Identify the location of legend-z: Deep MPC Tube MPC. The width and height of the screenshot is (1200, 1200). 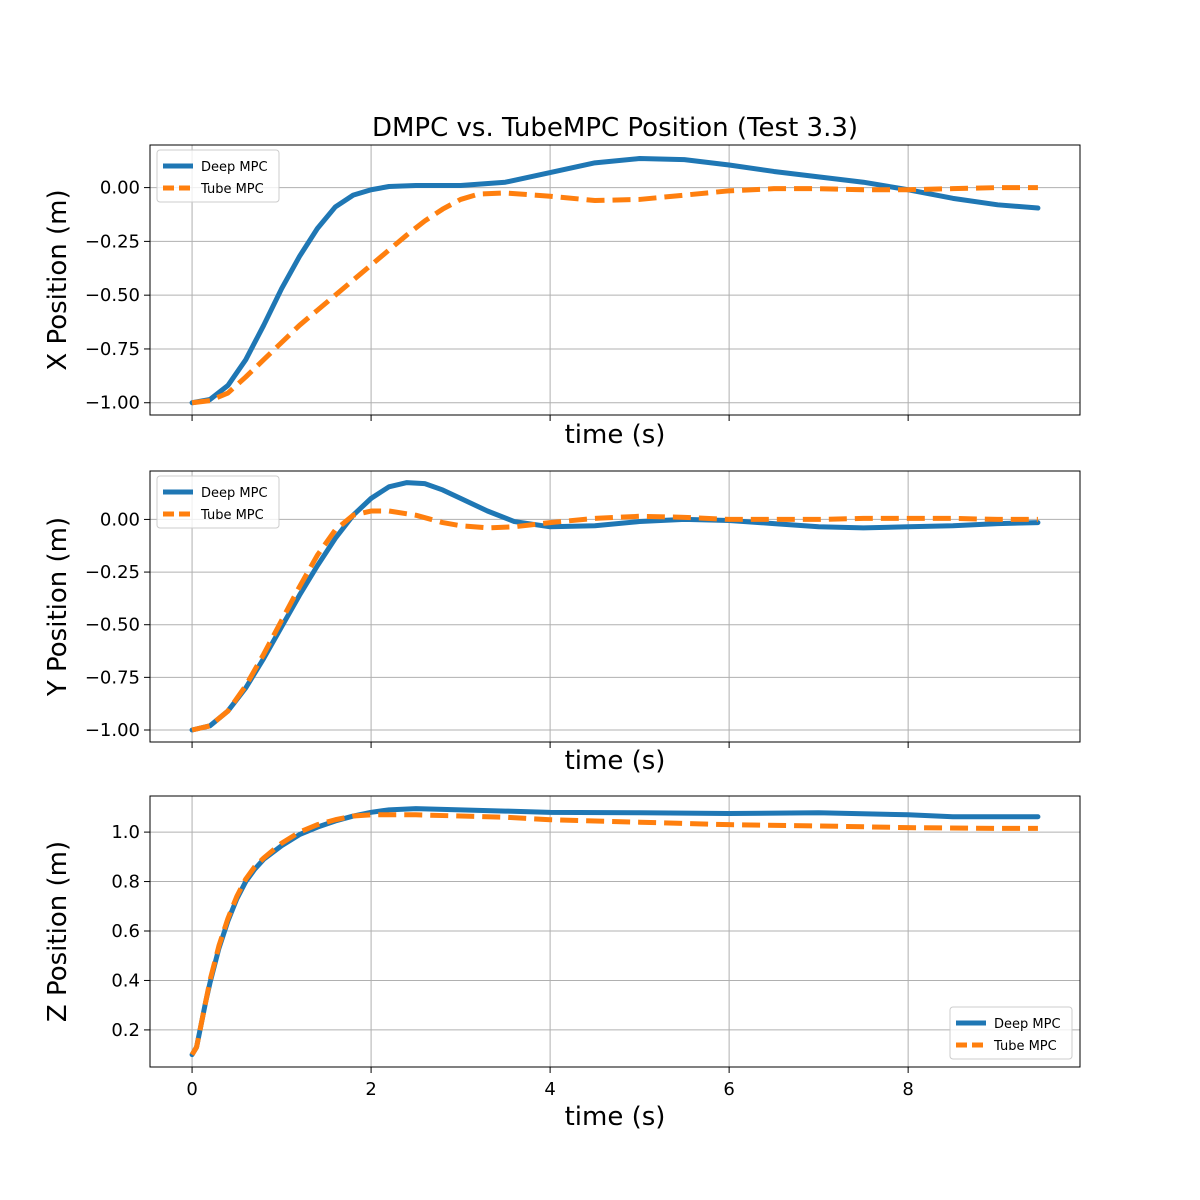
(1011, 1033).